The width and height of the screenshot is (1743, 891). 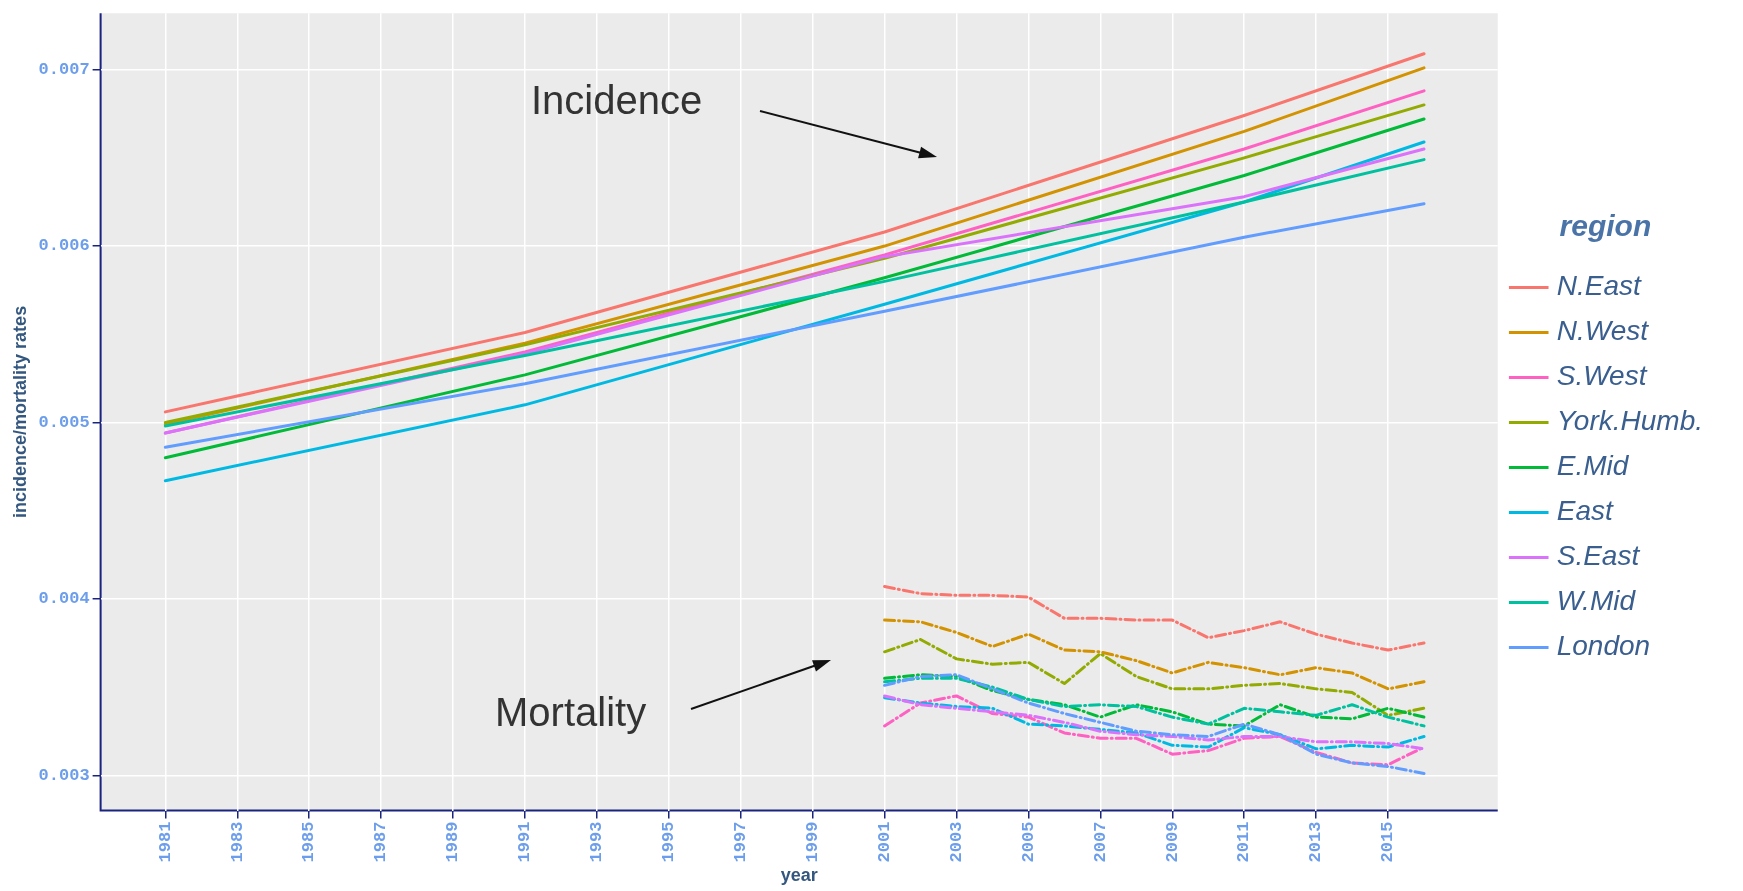 I want to click on legend-label: York.Humb., so click(x=1630, y=421).